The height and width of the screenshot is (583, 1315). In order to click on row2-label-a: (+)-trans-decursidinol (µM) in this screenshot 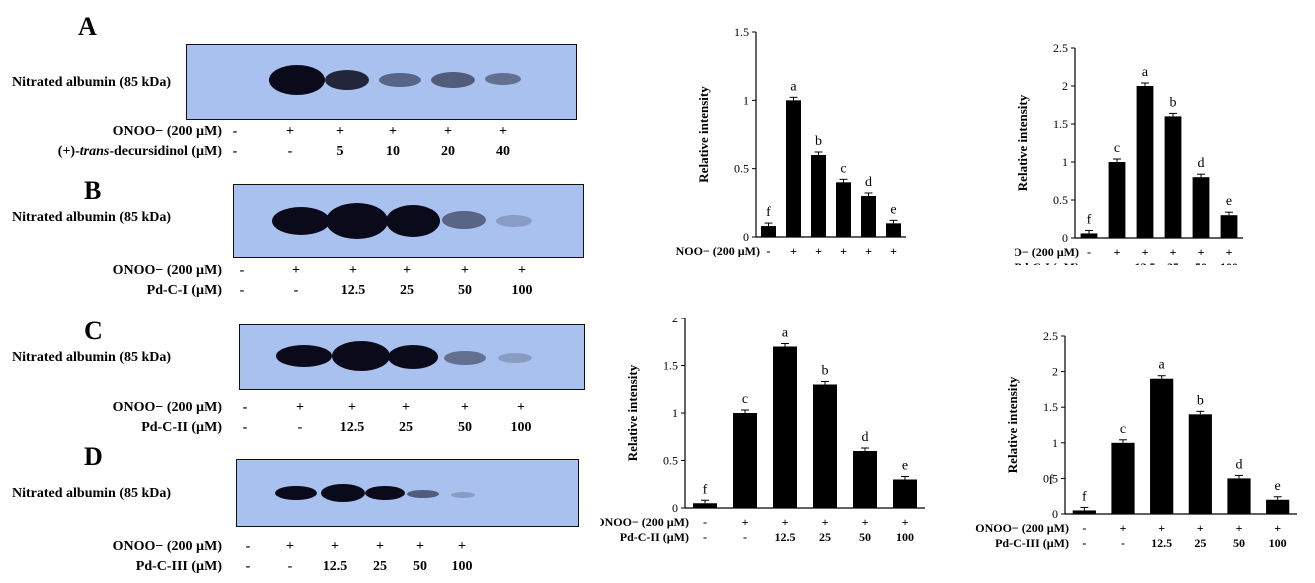, I will do `click(140, 152)`.